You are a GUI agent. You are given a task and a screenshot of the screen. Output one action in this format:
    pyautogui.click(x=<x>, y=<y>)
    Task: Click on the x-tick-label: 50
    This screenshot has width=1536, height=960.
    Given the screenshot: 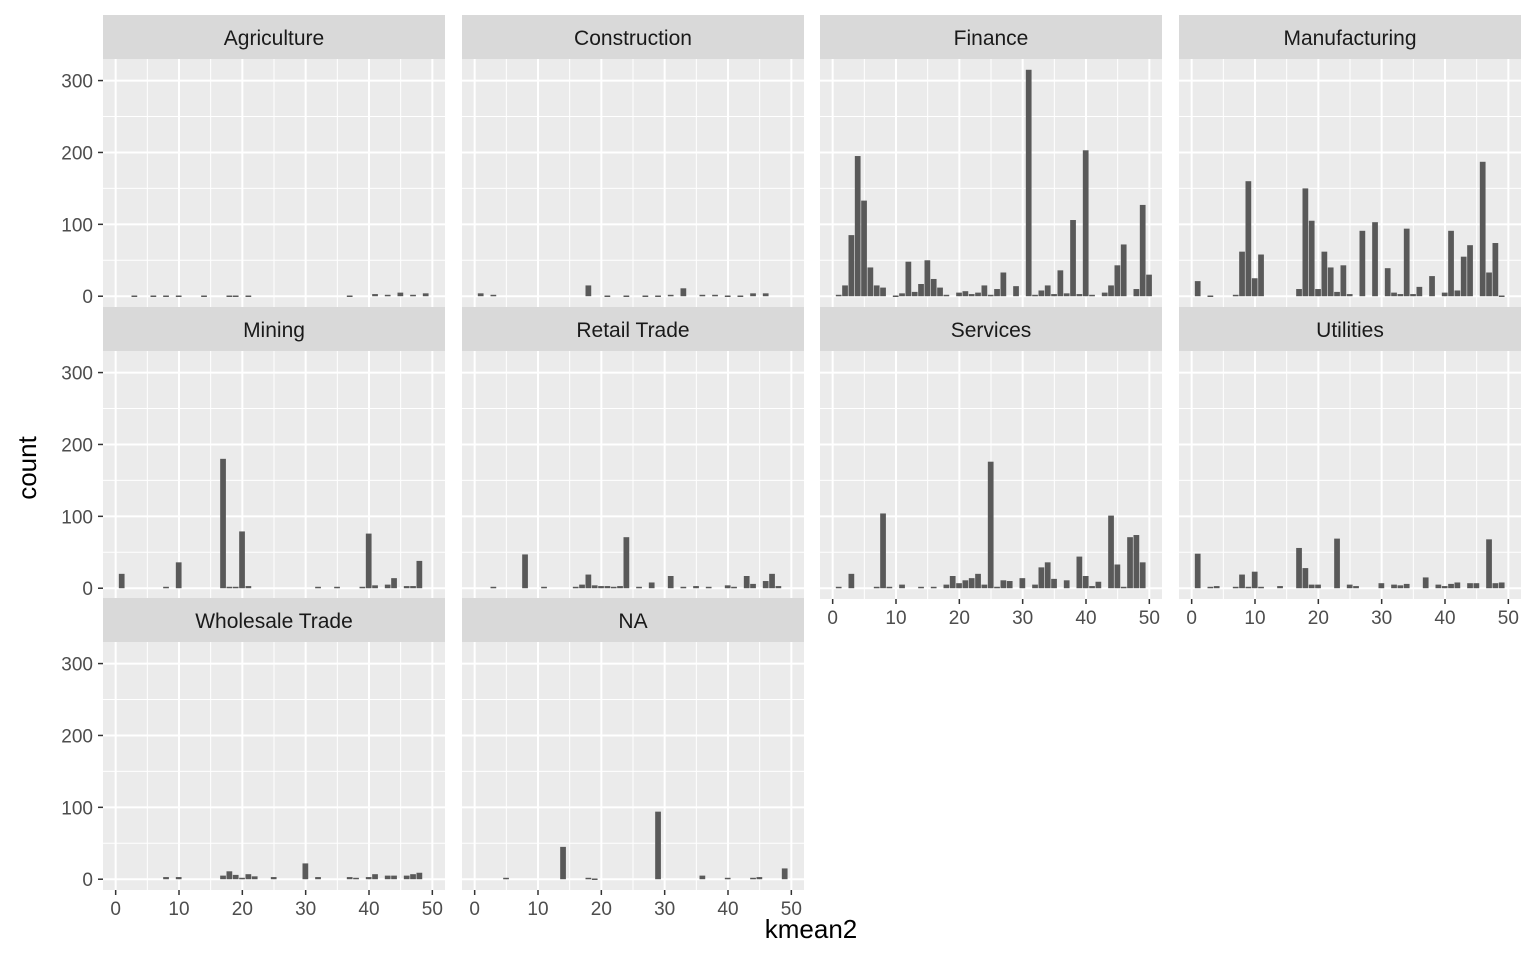 What is the action you would take?
    pyautogui.click(x=1508, y=618)
    